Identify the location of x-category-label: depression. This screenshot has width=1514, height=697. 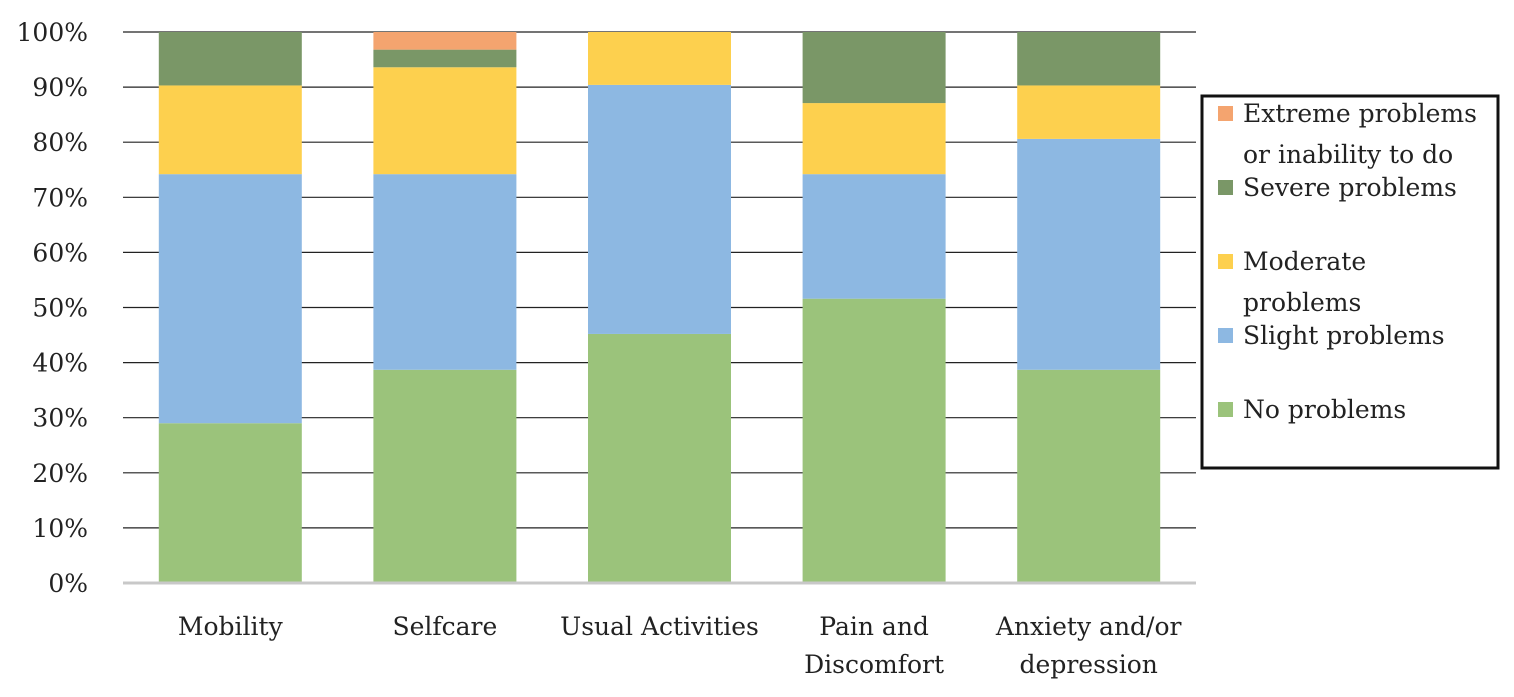
(1089, 664).